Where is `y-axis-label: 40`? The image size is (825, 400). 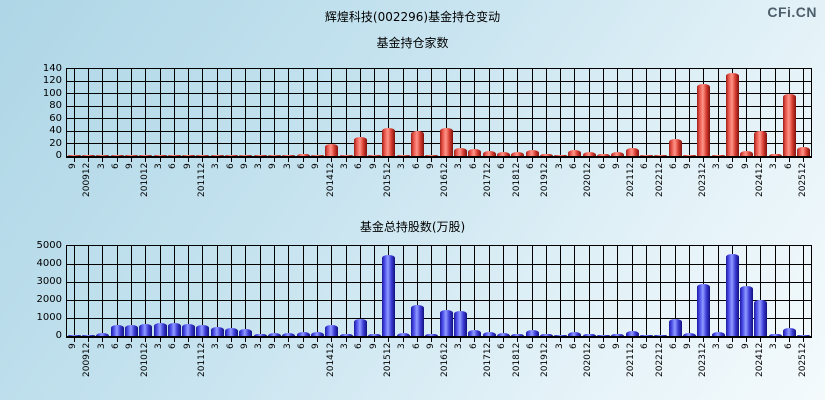
y-axis-label: 40 is located at coordinates (55, 131).